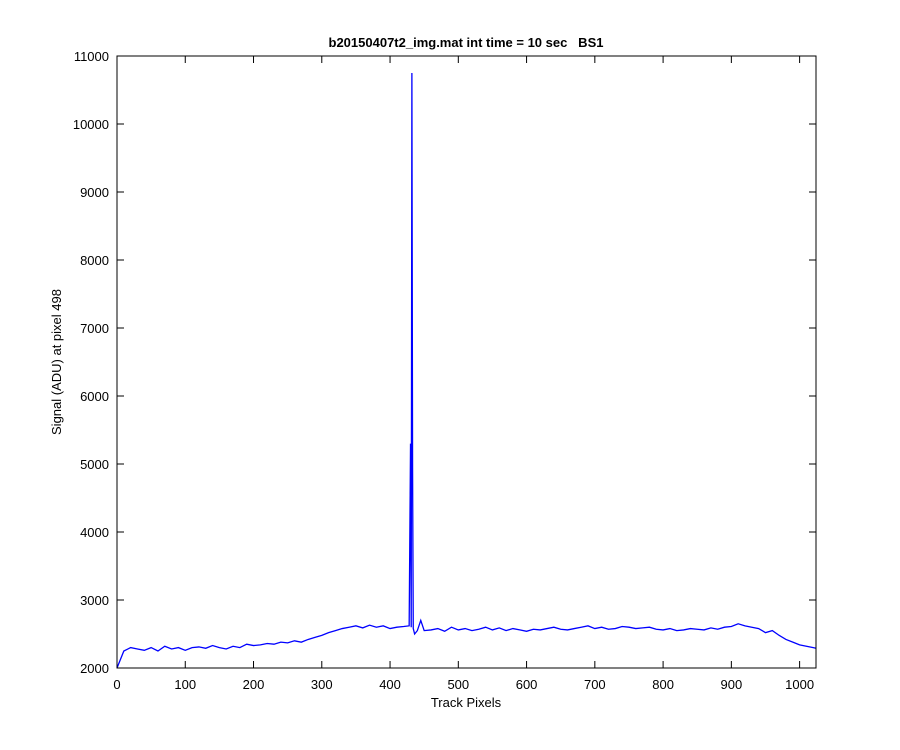 This screenshot has height=750, width=900. What do you see at coordinates (663, 684) in the screenshot?
I see `x-tick-label: 800` at bounding box center [663, 684].